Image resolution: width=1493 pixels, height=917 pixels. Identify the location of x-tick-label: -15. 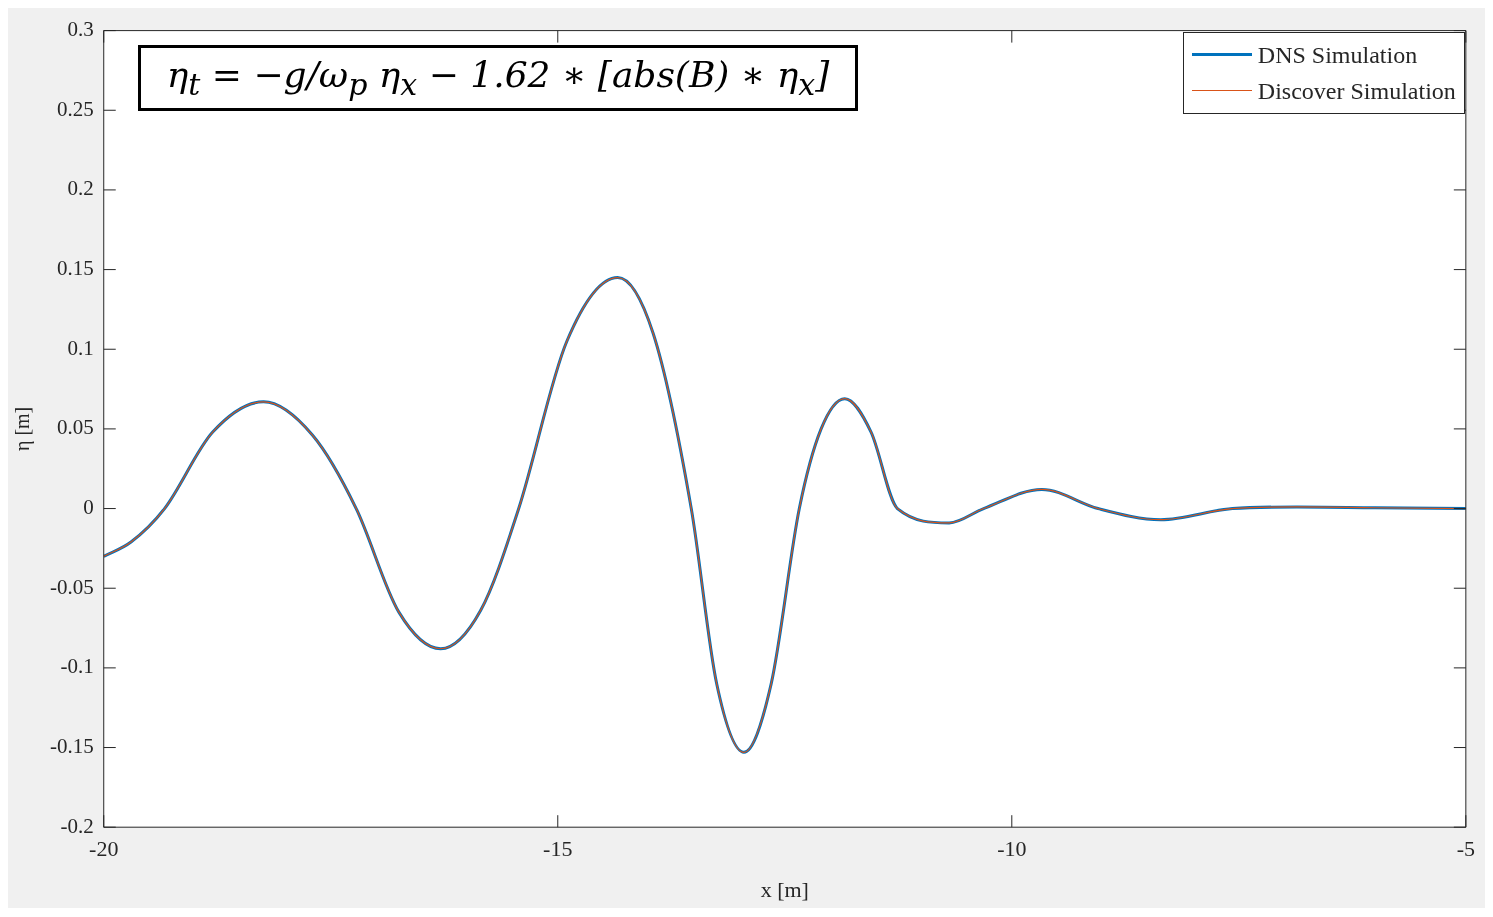
(558, 849).